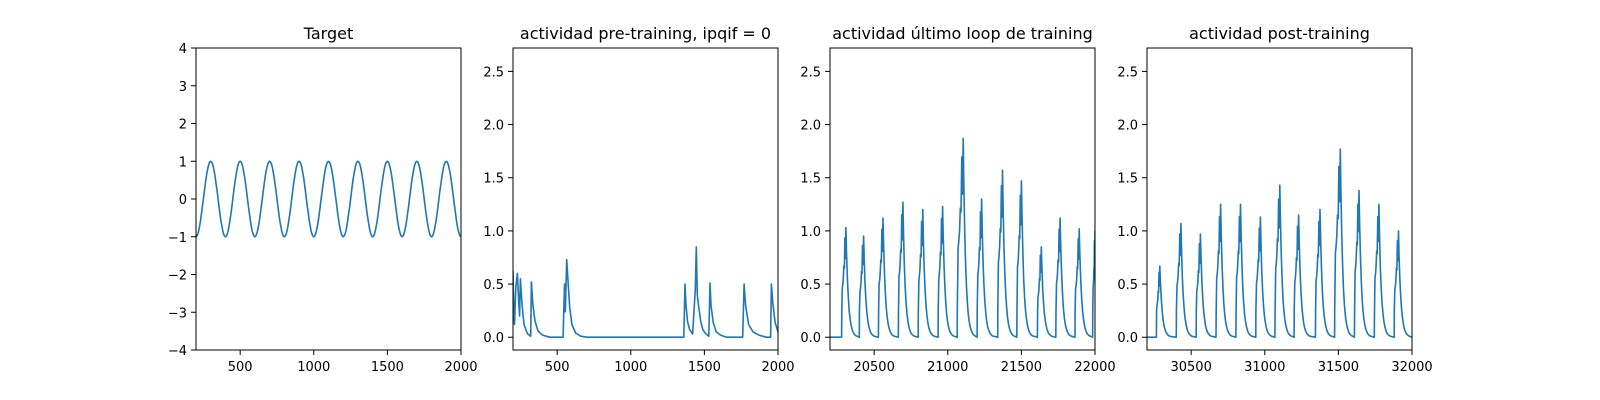  I want to click on y-tick-label: 2, so click(183, 125).